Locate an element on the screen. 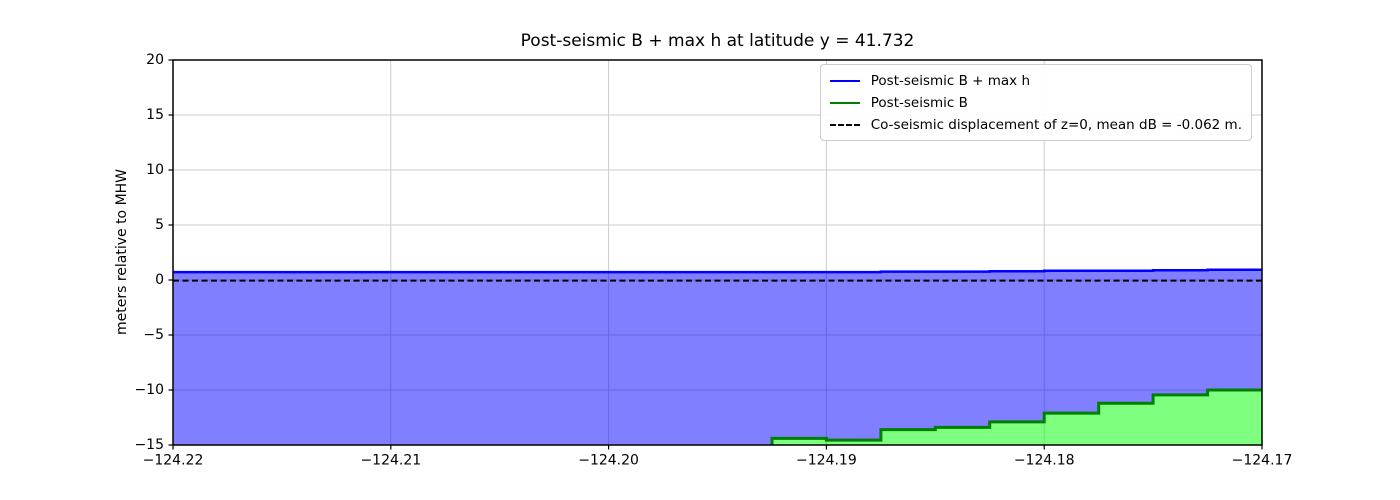 Image resolution: width=1400 pixels, height=500 pixels. y-tick-label: 5 is located at coordinates (159, 225).